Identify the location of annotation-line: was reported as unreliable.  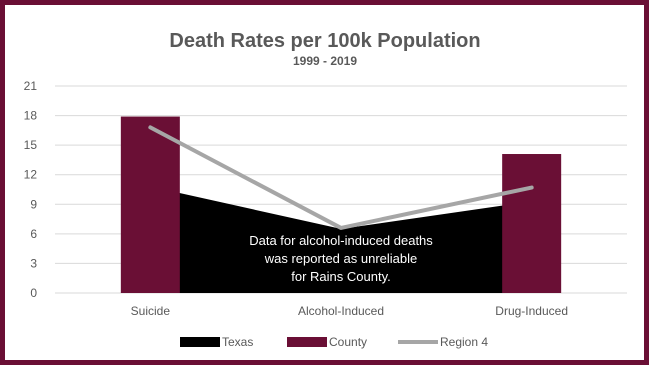
(340, 258).